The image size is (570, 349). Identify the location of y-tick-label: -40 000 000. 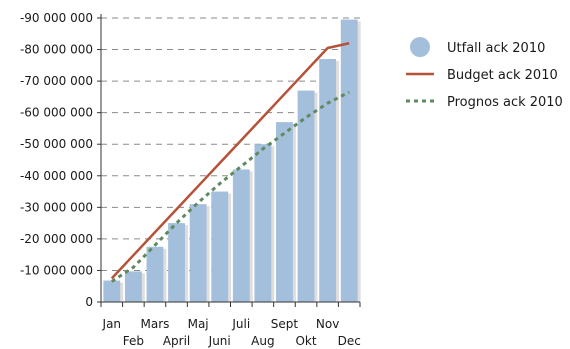
(56, 176).